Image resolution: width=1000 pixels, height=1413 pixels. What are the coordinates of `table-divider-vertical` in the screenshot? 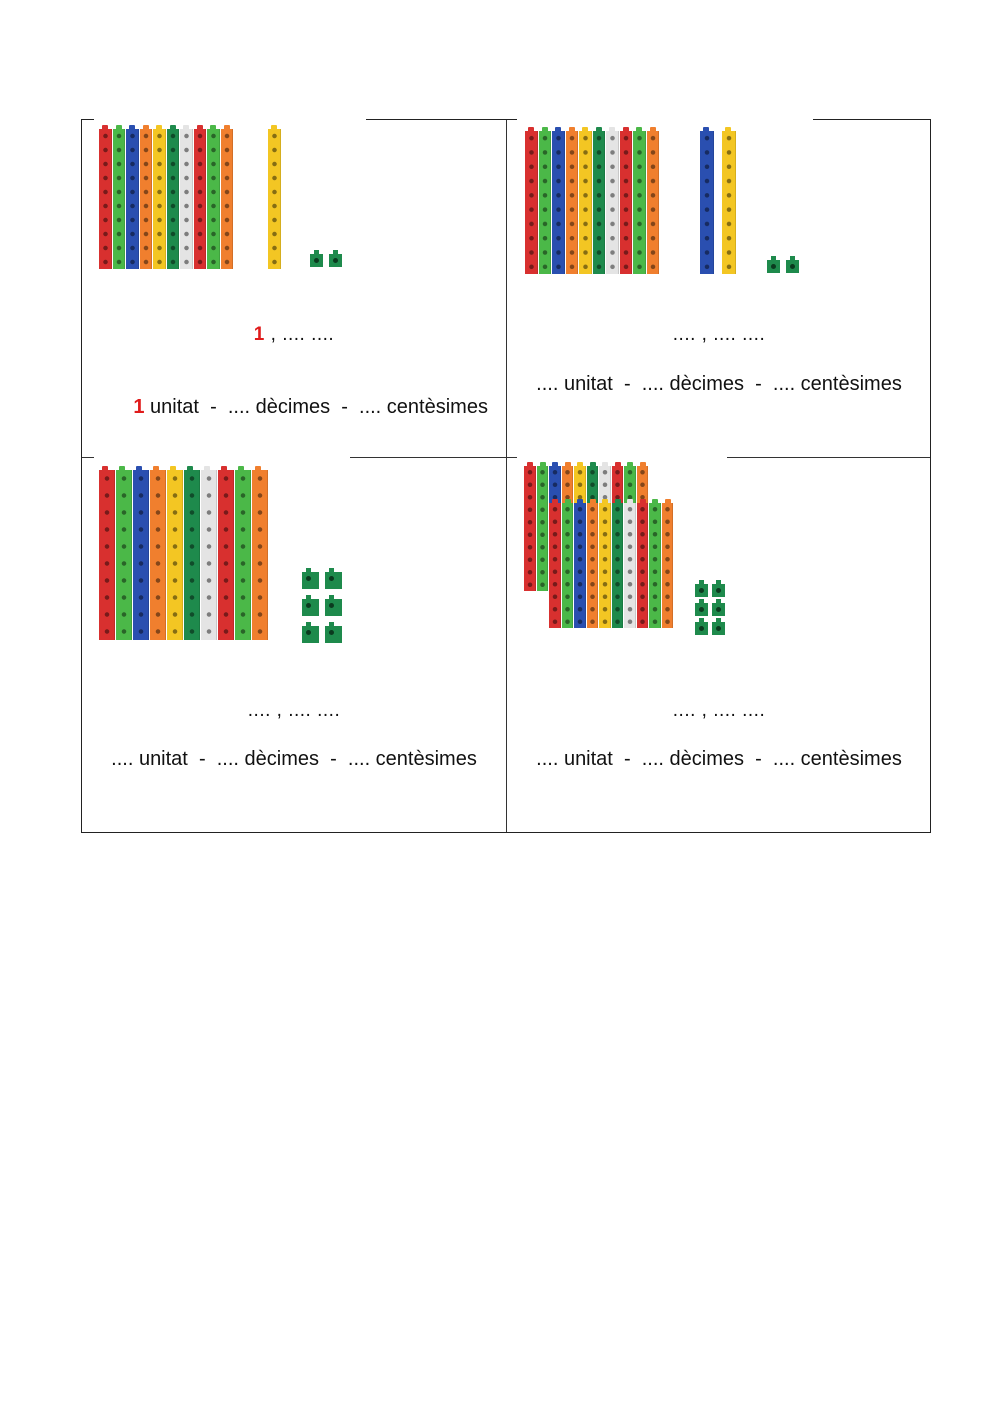 It's located at (506, 476).